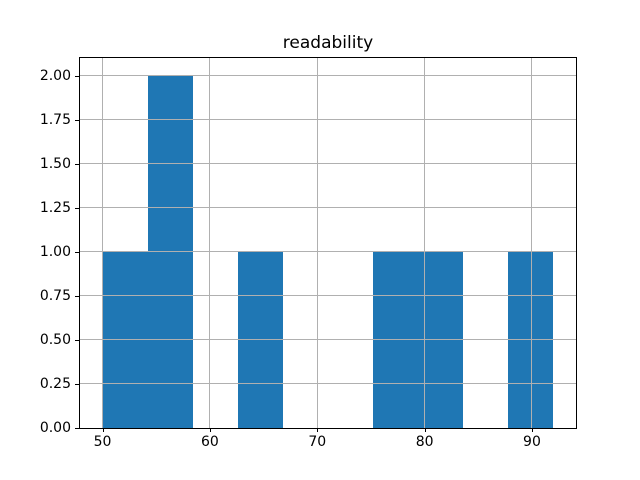 The height and width of the screenshot is (480, 640). Describe the element at coordinates (55, 295) in the screenshot. I see `y-tick-label: 0.75` at that location.